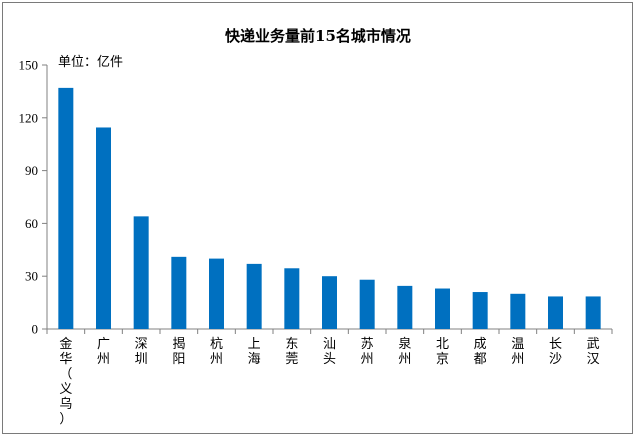 This screenshot has height=438, width=637. What do you see at coordinates (480, 352) in the screenshot?
I see `x-tick-label: 成都` at bounding box center [480, 352].